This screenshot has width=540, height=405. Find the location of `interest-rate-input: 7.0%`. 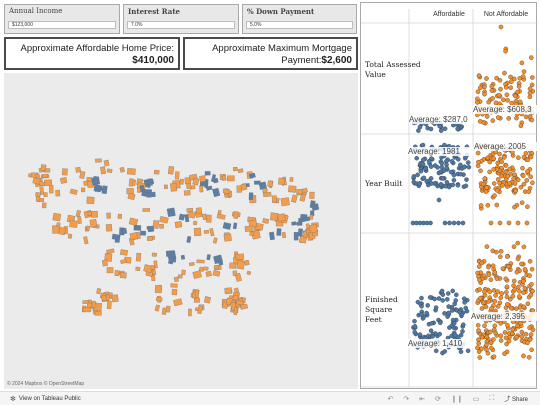

interest-rate-input: 7.0% is located at coordinates (181, 25).